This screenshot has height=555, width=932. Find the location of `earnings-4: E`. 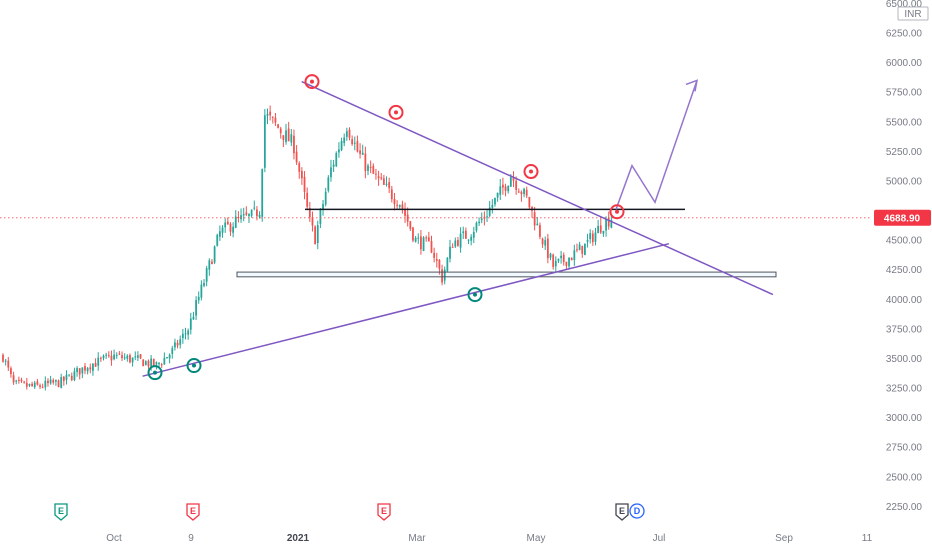

earnings-4: E is located at coordinates (622, 512).